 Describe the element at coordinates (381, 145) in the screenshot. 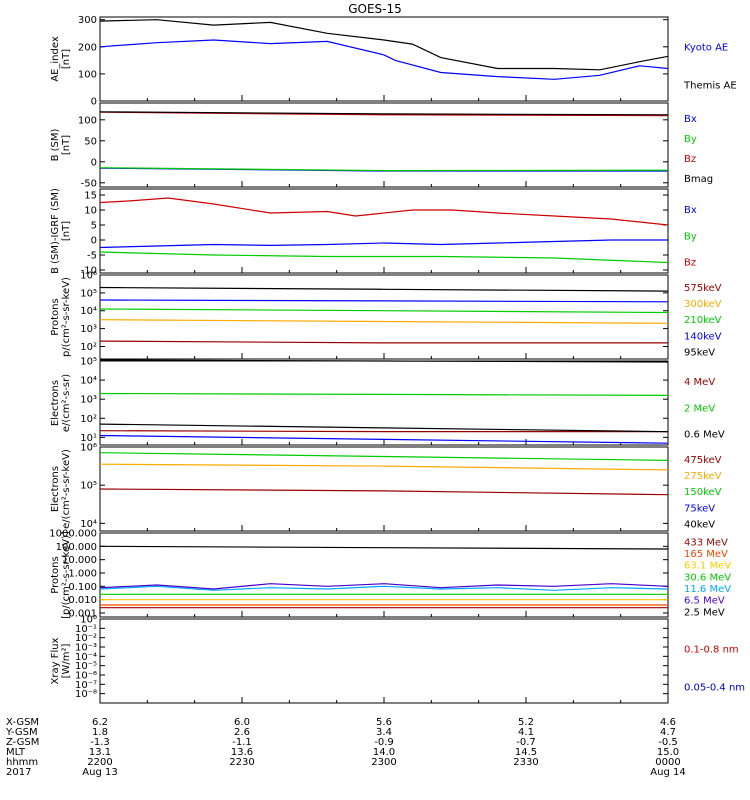

I see `panel-2: -50 0 50 100 B (SM)[nT] Bx By Bz Bmag` at that location.